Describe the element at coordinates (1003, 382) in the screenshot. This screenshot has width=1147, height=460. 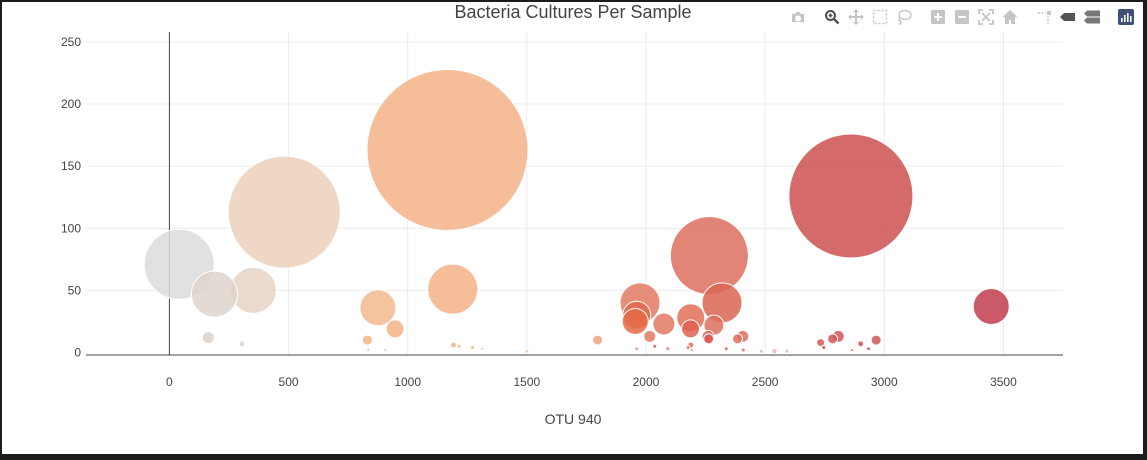
I see `x-tick-label: 3500` at that location.